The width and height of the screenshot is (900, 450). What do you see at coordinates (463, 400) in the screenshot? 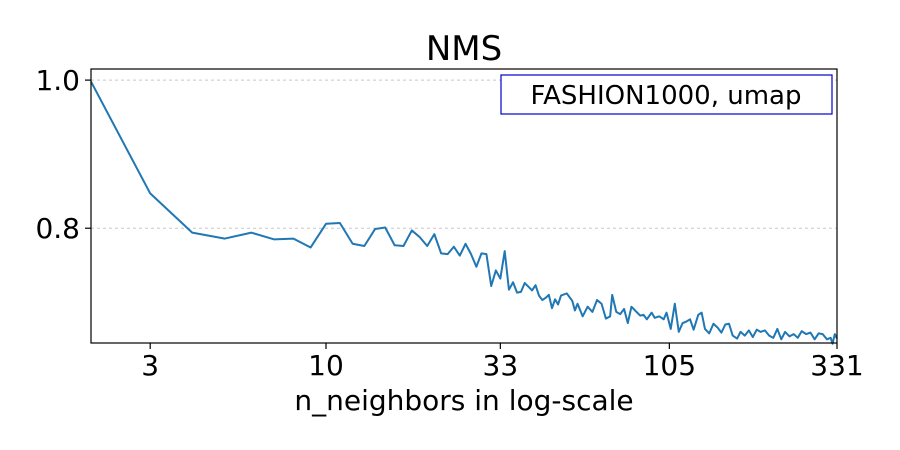
I see `x-axis-label: n_neighbors in log-scale` at bounding box center [463, 400].